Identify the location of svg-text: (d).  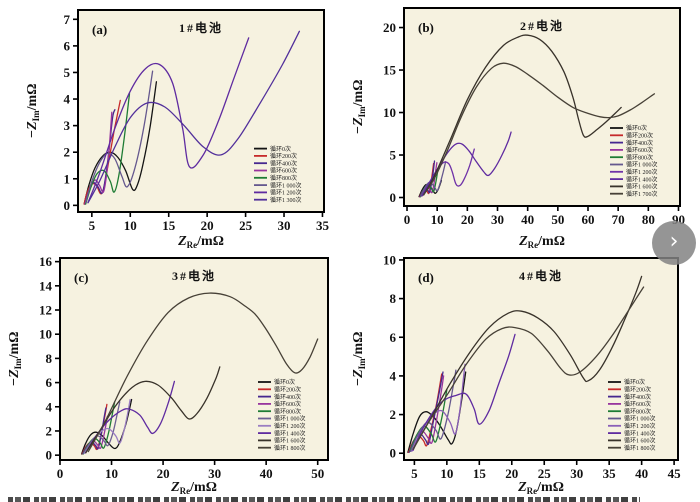
(426, 277).